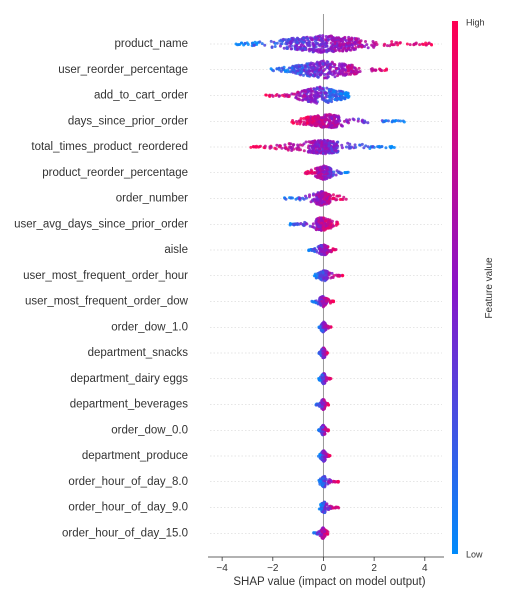  Describe the element at coordinates (123, 70) in the screenshot. I see `feature-label: user_reorder_percentage` at that location.